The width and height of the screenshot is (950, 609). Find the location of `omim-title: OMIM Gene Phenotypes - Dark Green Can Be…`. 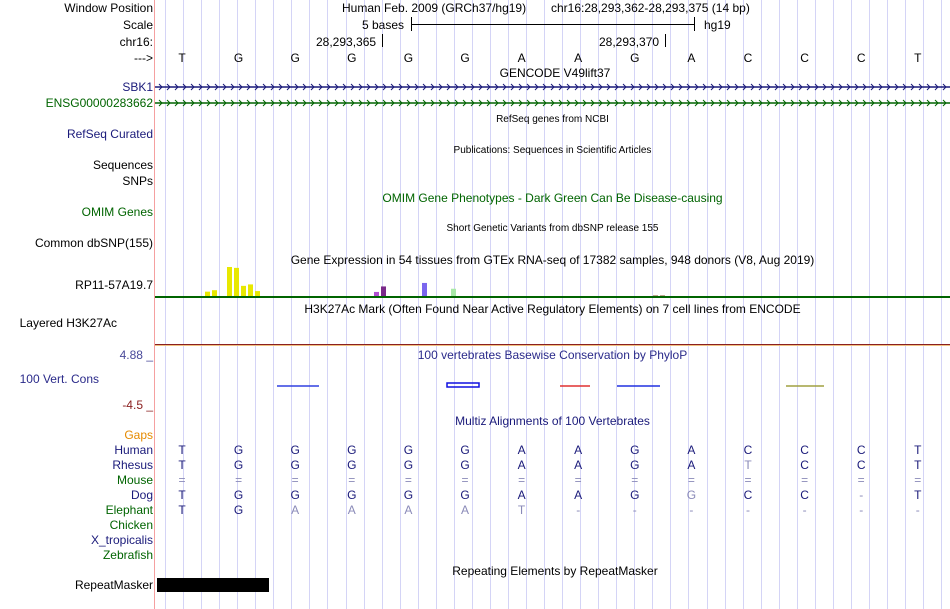

omim-title: OMIM Gene Phenotypes - Dark Green Can Be… is located at coordinates (552, 198).